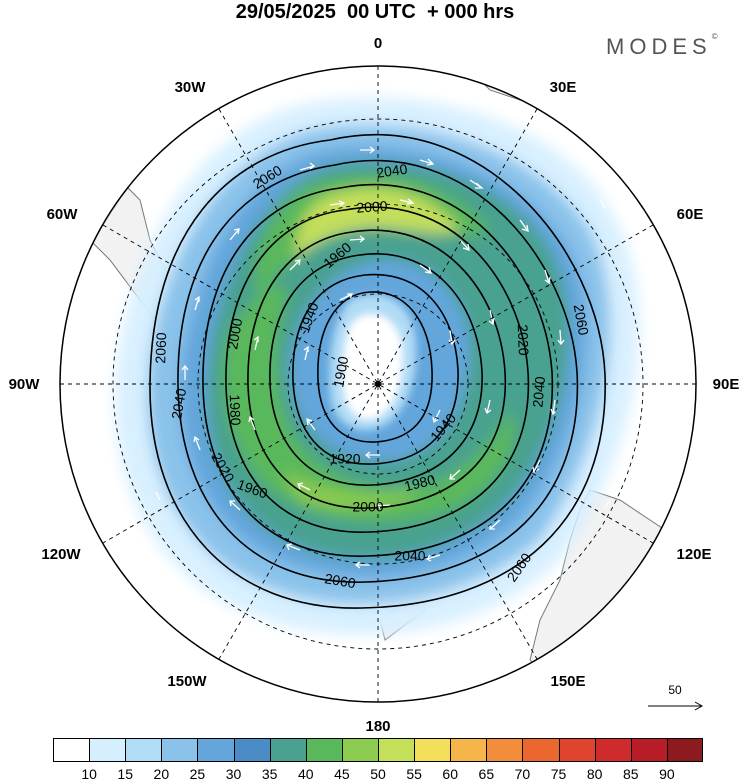 The image size is (750, 782). I want to click on lon-label-60w: 60W, so click(62, 214).